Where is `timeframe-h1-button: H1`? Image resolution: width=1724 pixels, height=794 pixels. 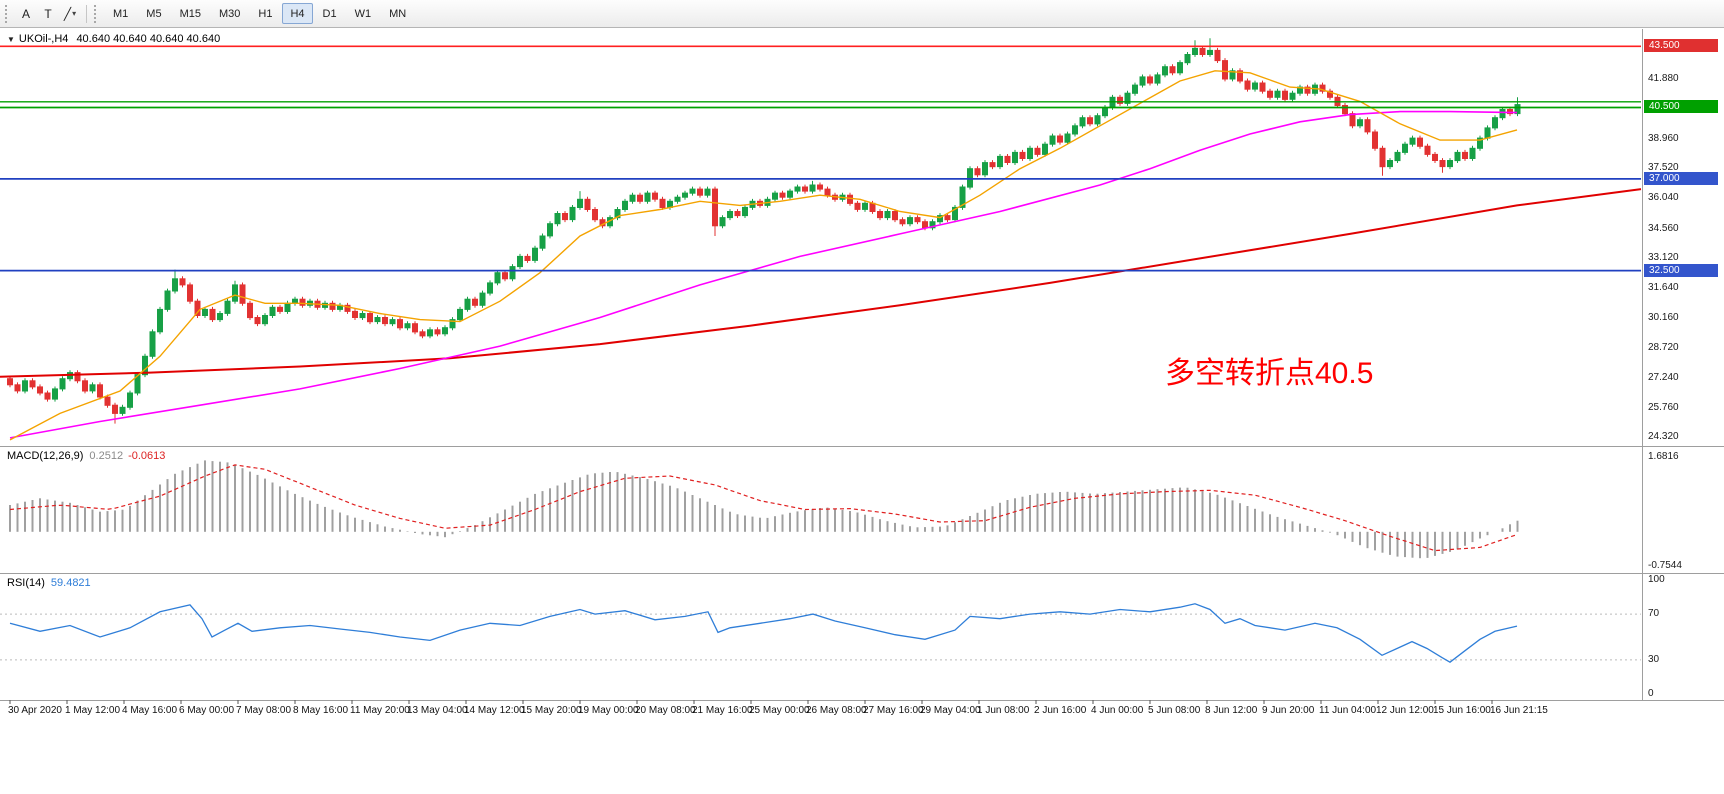
timeframe-h1-button: H1 is located at coordinates (265, 13).